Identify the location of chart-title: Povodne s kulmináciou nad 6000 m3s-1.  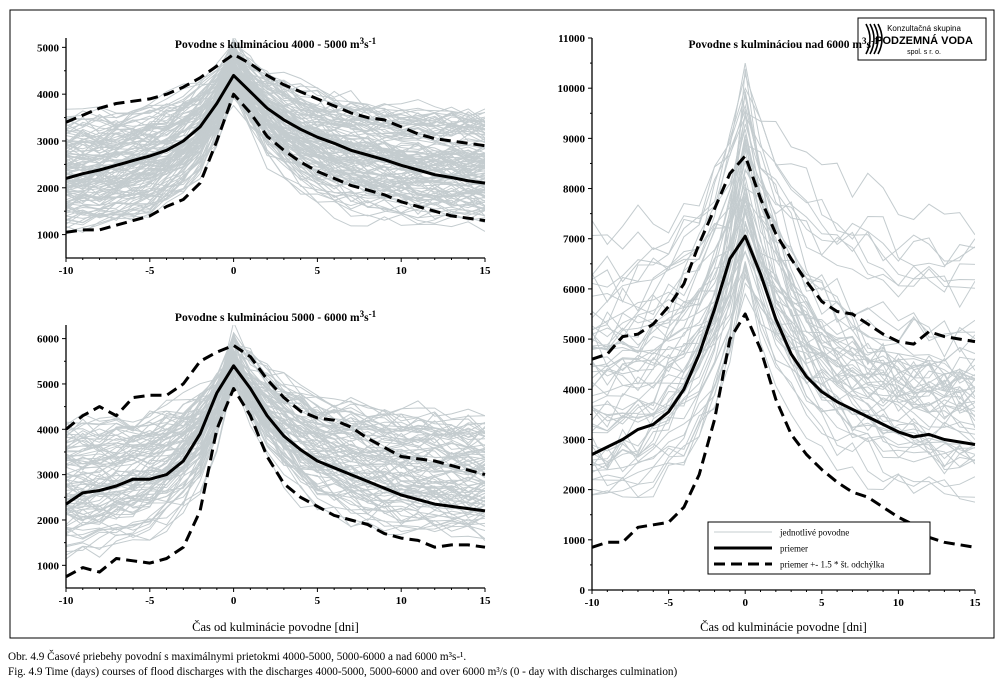
(784, 43).